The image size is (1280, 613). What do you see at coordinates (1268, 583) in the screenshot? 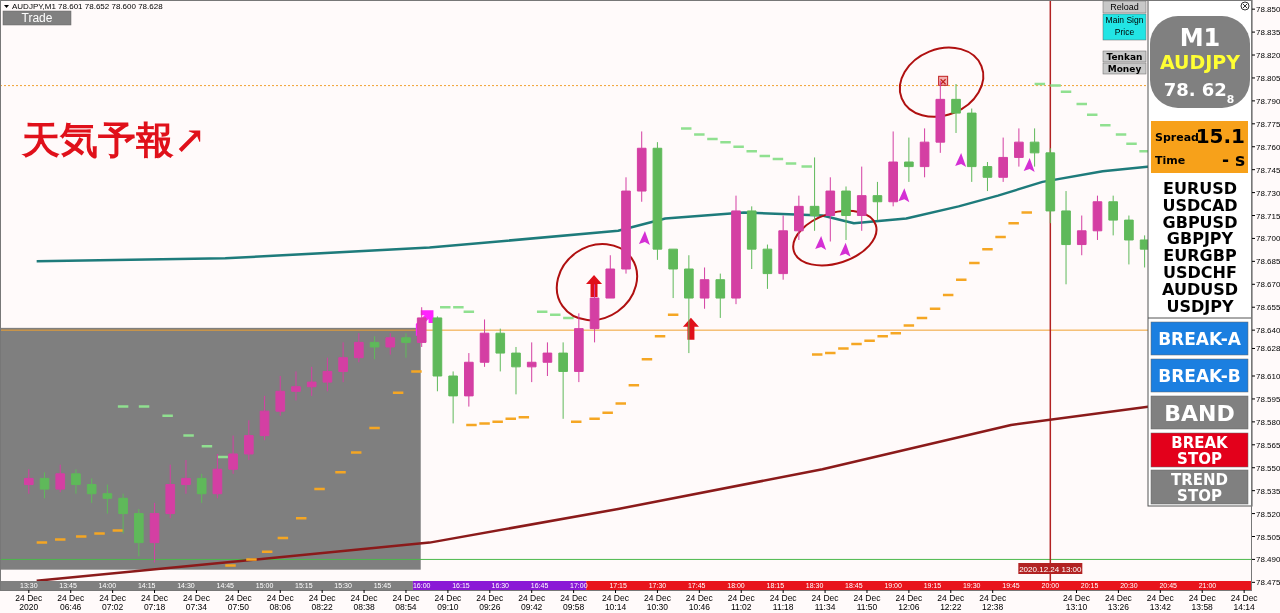
I see `y-tick-label: 78.475` at bounding box center [1268, 583].